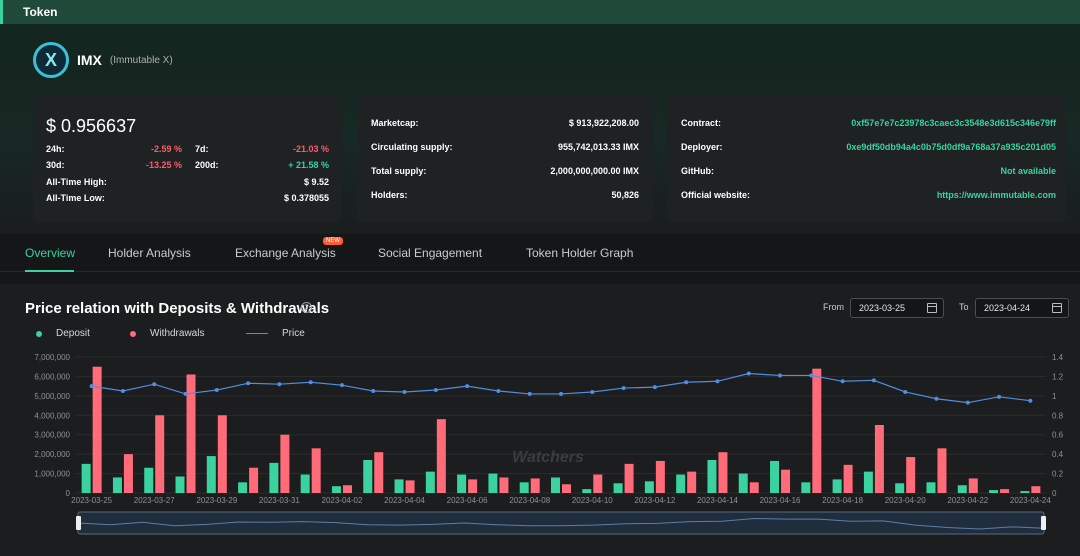  Describe the element at coordinates (717, 500) in the screenshot. I see `x-tick-label: 2023-04-14` at that location.